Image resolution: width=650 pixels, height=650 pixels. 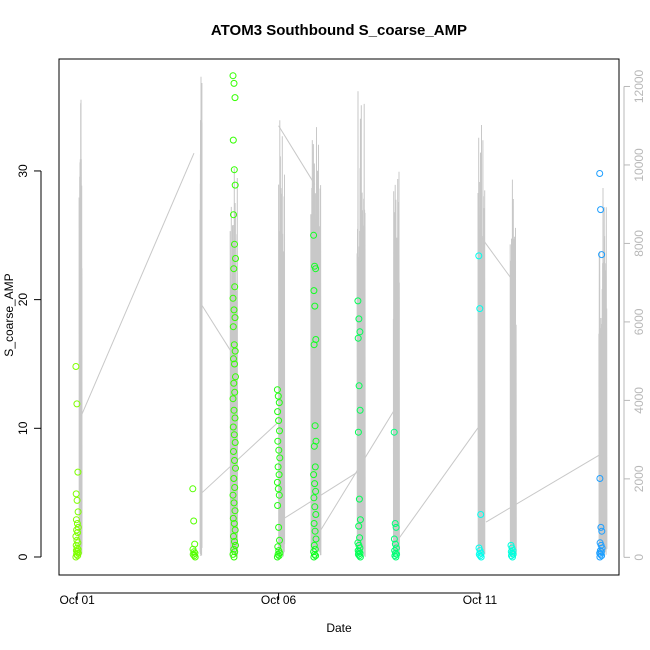 I want to click on y2-tick-label: 12000, so click(x=639, y=86).